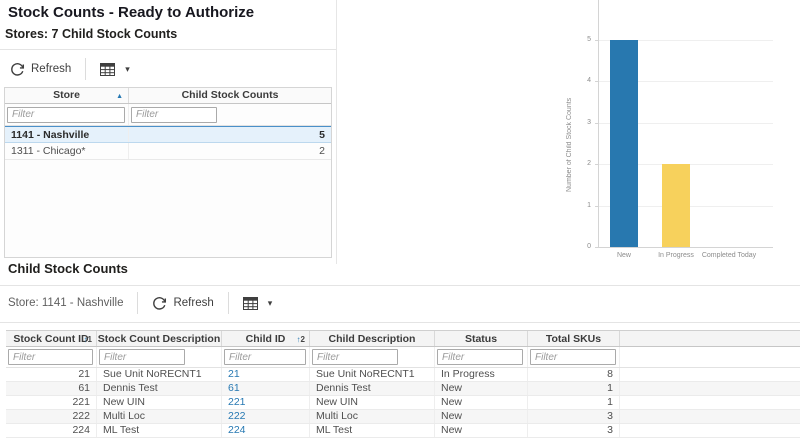 Image resolution: width=800 pixels, height=438 pixels. I want to click on column-header-status: Status, so click(481, 338).